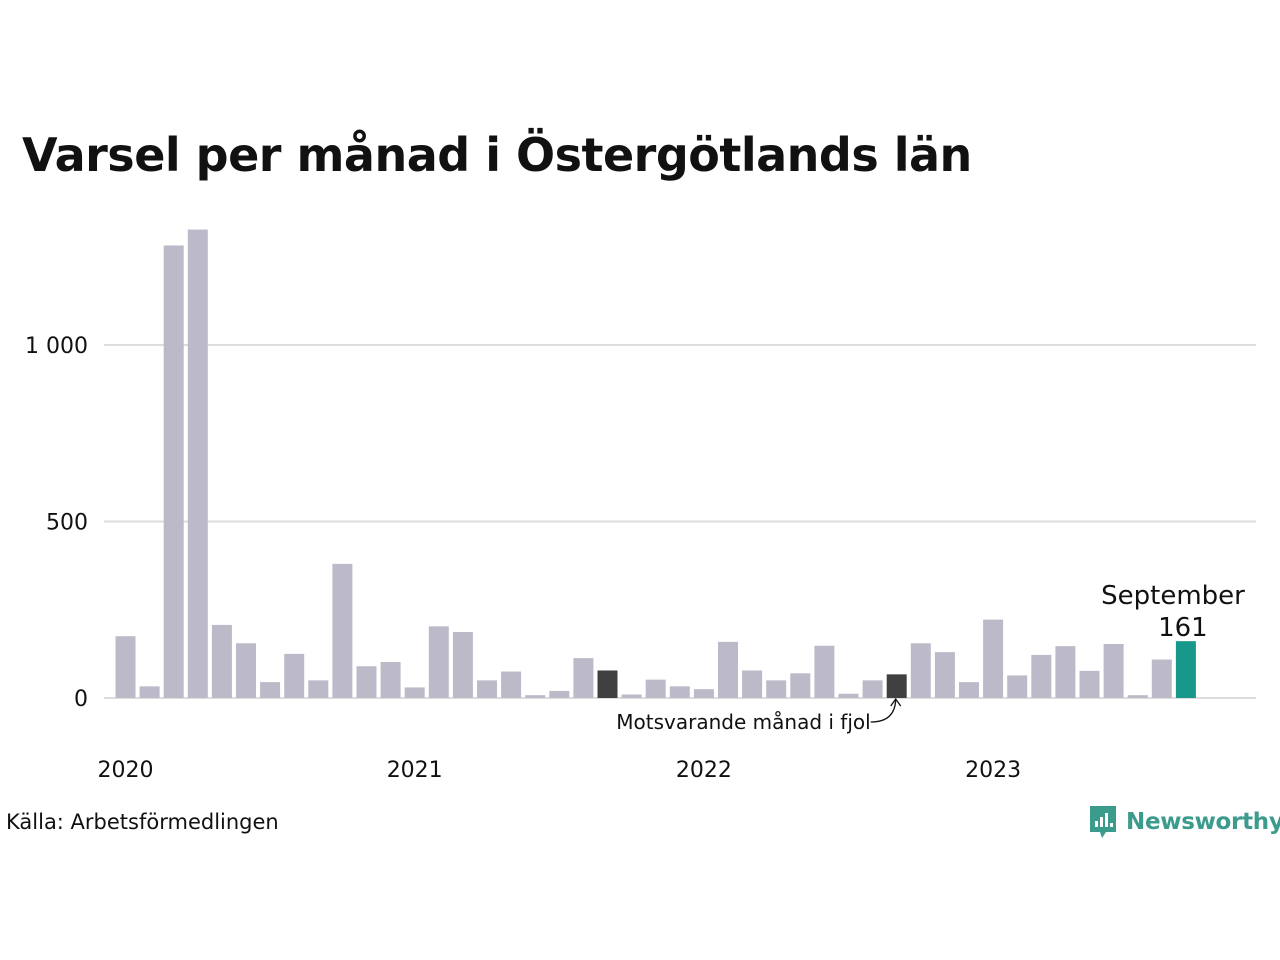  I want to click on y-tick-label: 500, so click(67, 523).